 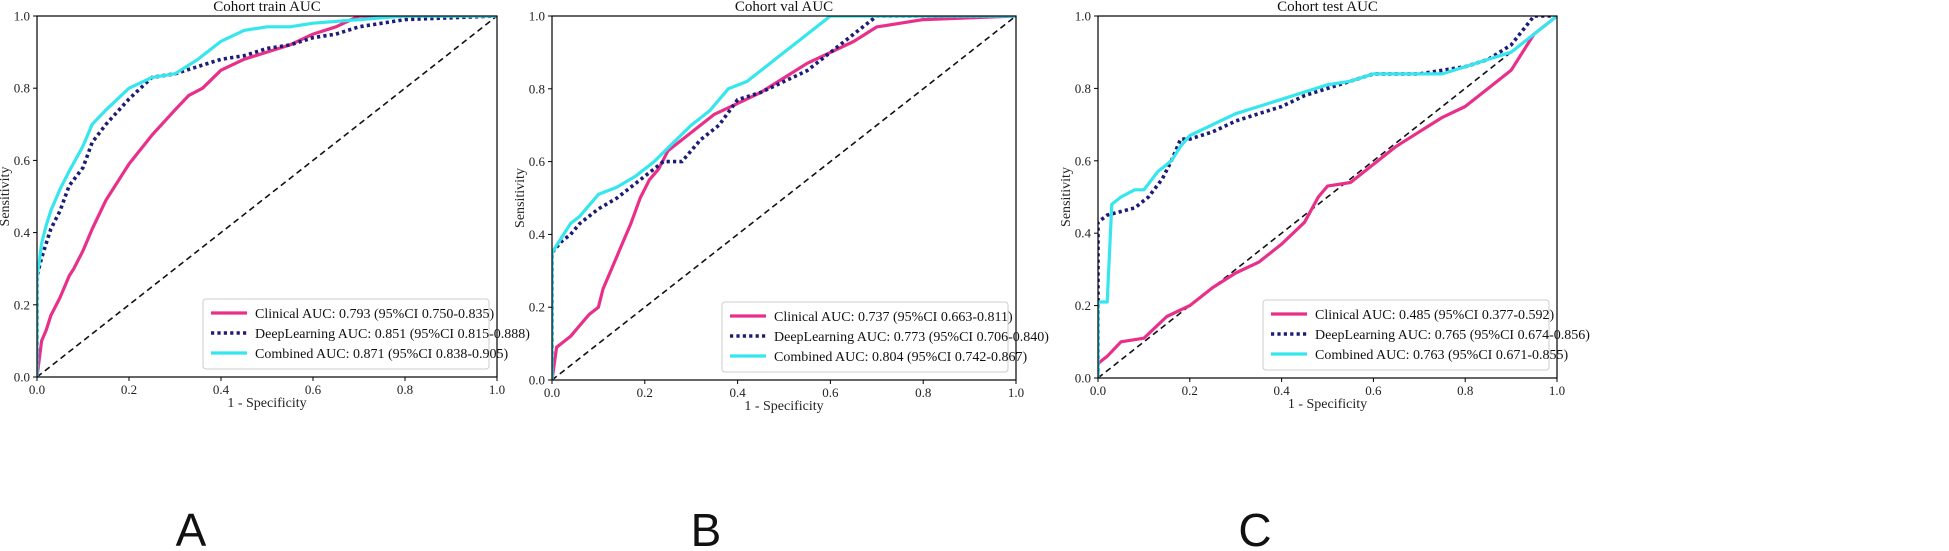 What do you see at coordinates (381, 354) in the screenshot?
I see `legend-label-combined: Combined AUC: 0.871 (95%CI 0.838-0.905)` at bounding box center [381, 354].